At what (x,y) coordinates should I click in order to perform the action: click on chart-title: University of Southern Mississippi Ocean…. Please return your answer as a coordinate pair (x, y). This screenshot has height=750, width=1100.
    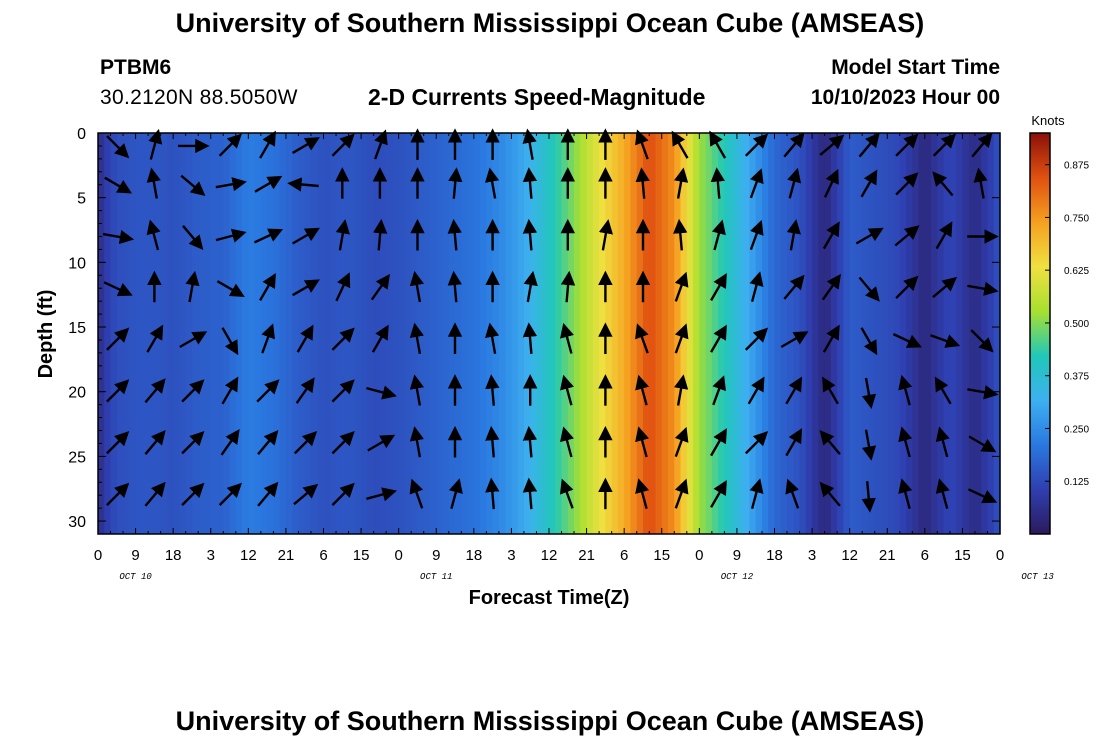
    Looking at the image, I should click on (550, 23).